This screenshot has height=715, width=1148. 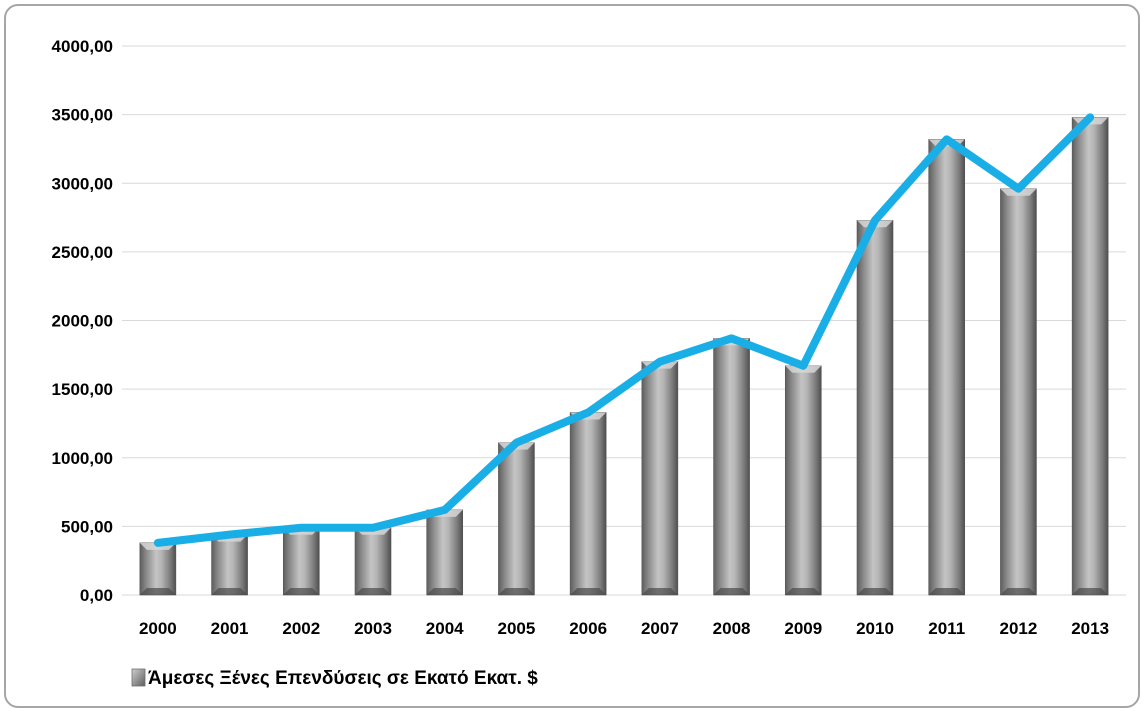 I want to click on y-tick-label: 500,00, so click(x=87, y=526).